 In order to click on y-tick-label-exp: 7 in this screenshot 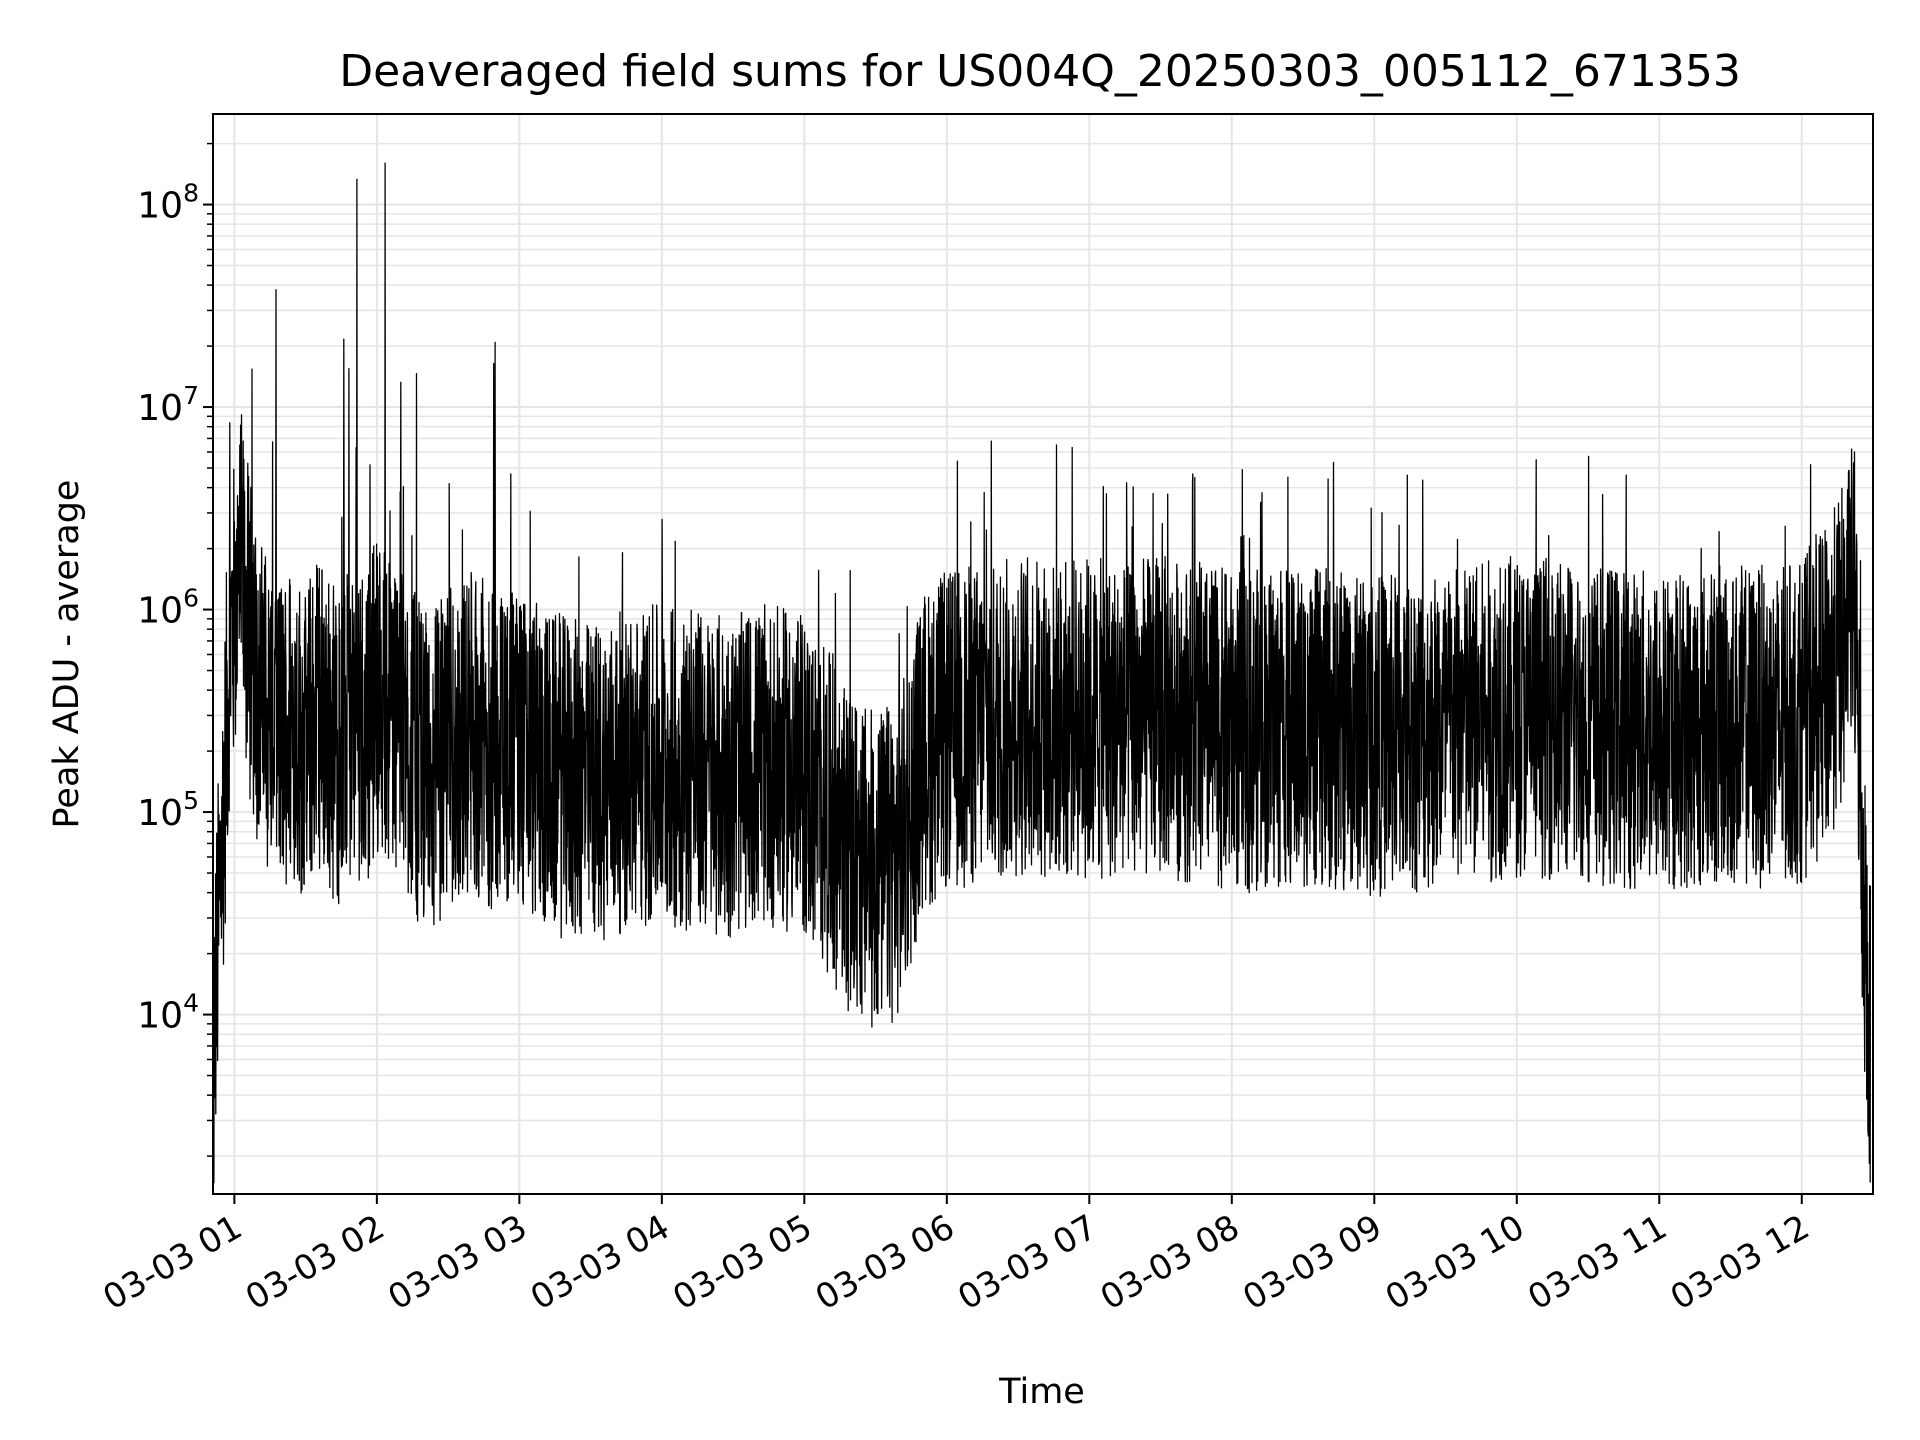, I will do `click(191, 395)`.